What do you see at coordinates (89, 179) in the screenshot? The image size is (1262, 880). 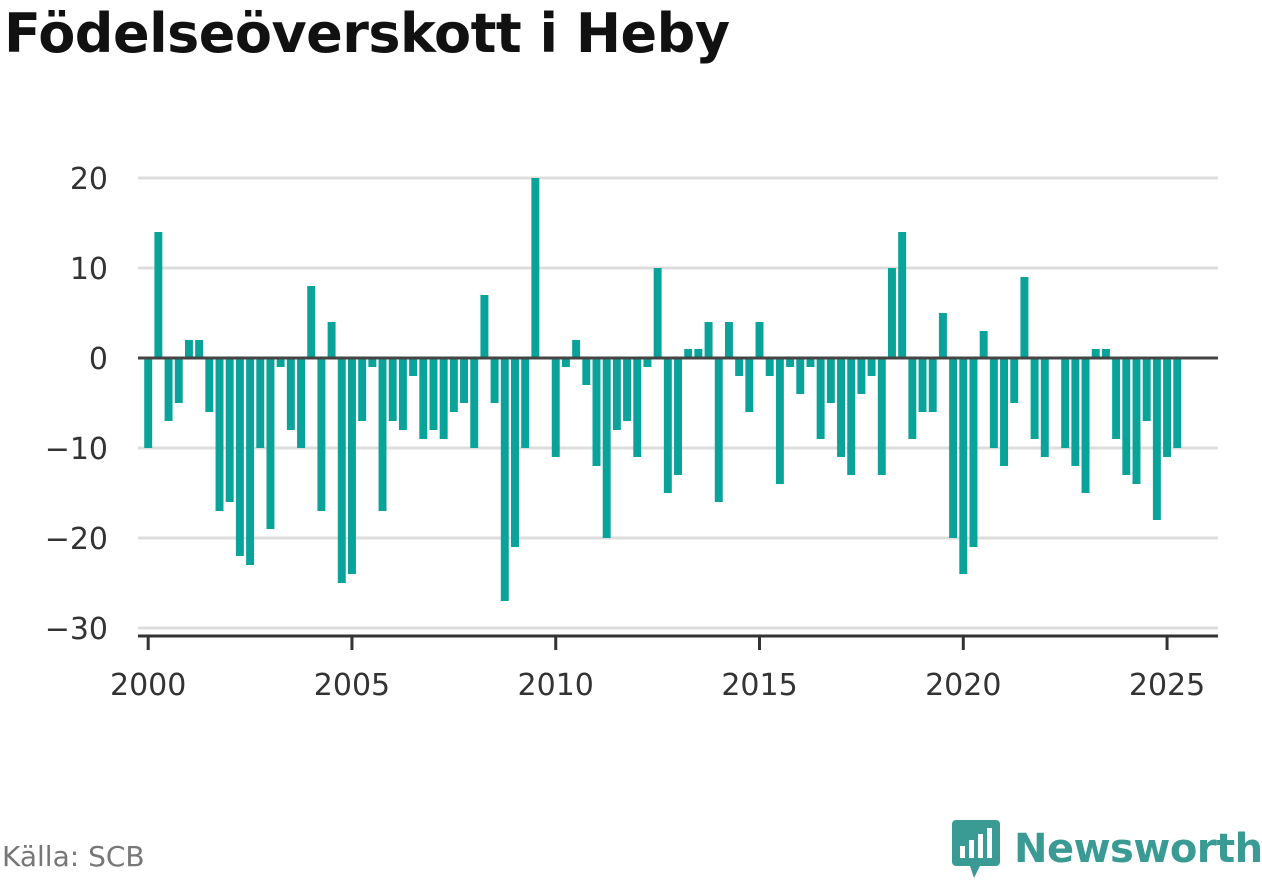 I see `y-tick-label: 20` at bounding box center [89, 179].